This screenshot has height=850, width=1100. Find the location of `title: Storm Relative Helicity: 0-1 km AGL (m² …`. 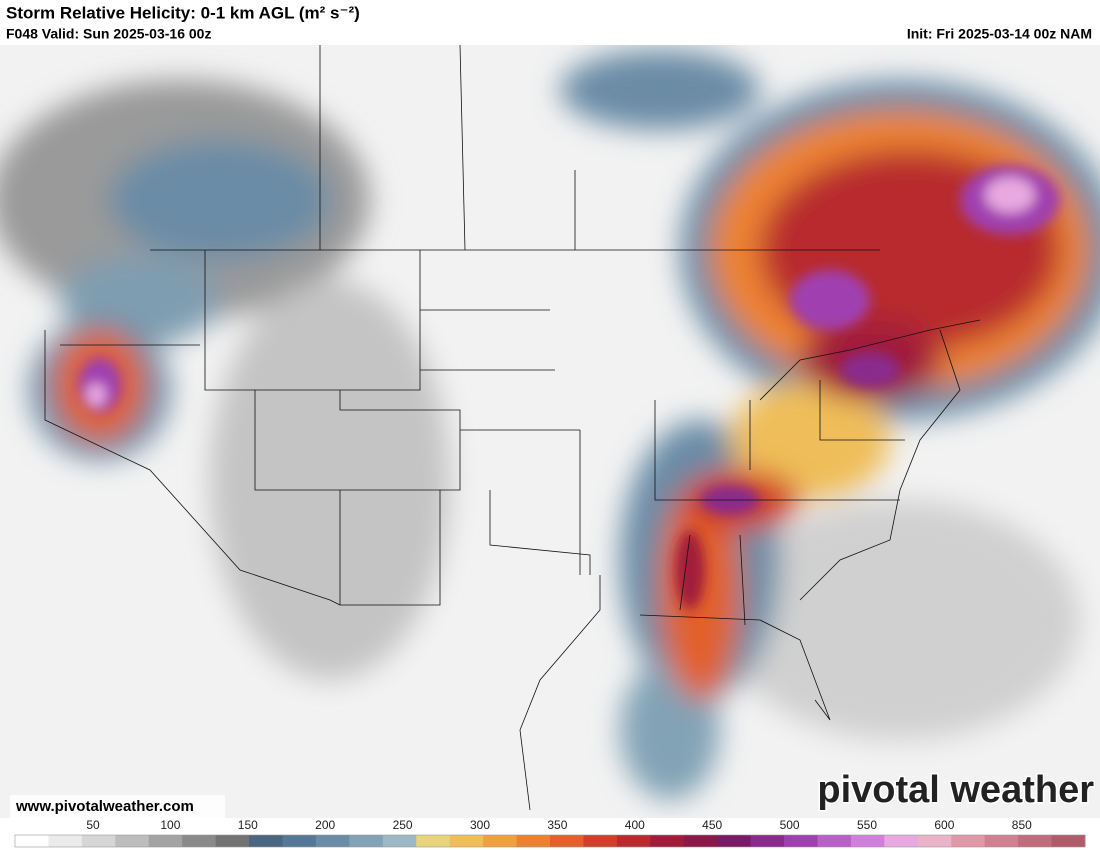

title: Storm Relative Helicity: 0-1 km AGL (m² … is located at coordinates (183, 12).